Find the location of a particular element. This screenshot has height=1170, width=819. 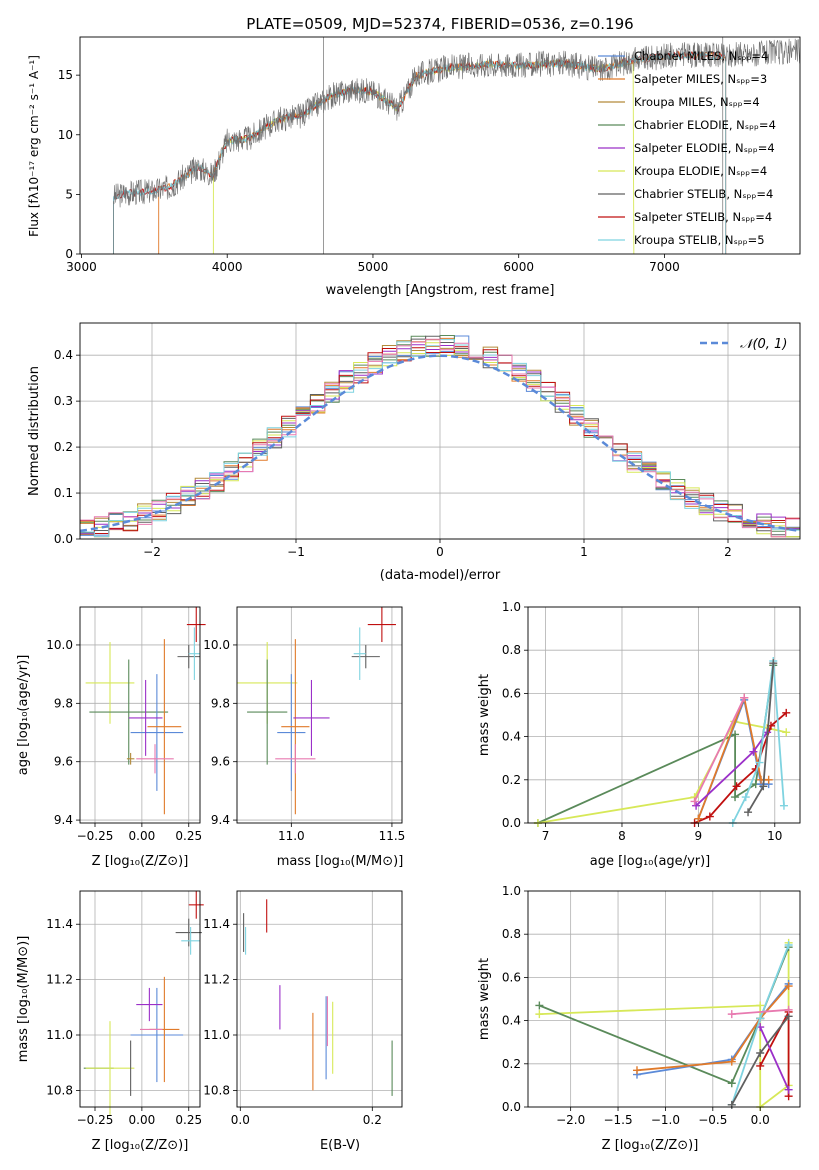

errorbar-chabrier-miles is located at coordinates (291, 732).